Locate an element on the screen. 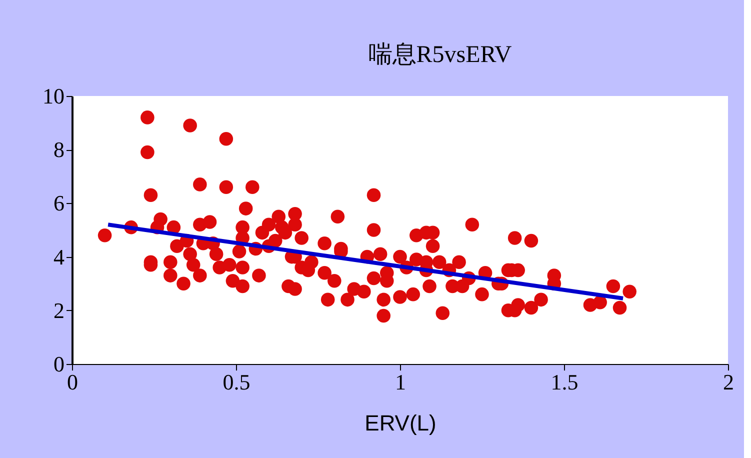 The image size is (751, 458). x-tick-label: 1.5 is located at coordinates (564, 382).